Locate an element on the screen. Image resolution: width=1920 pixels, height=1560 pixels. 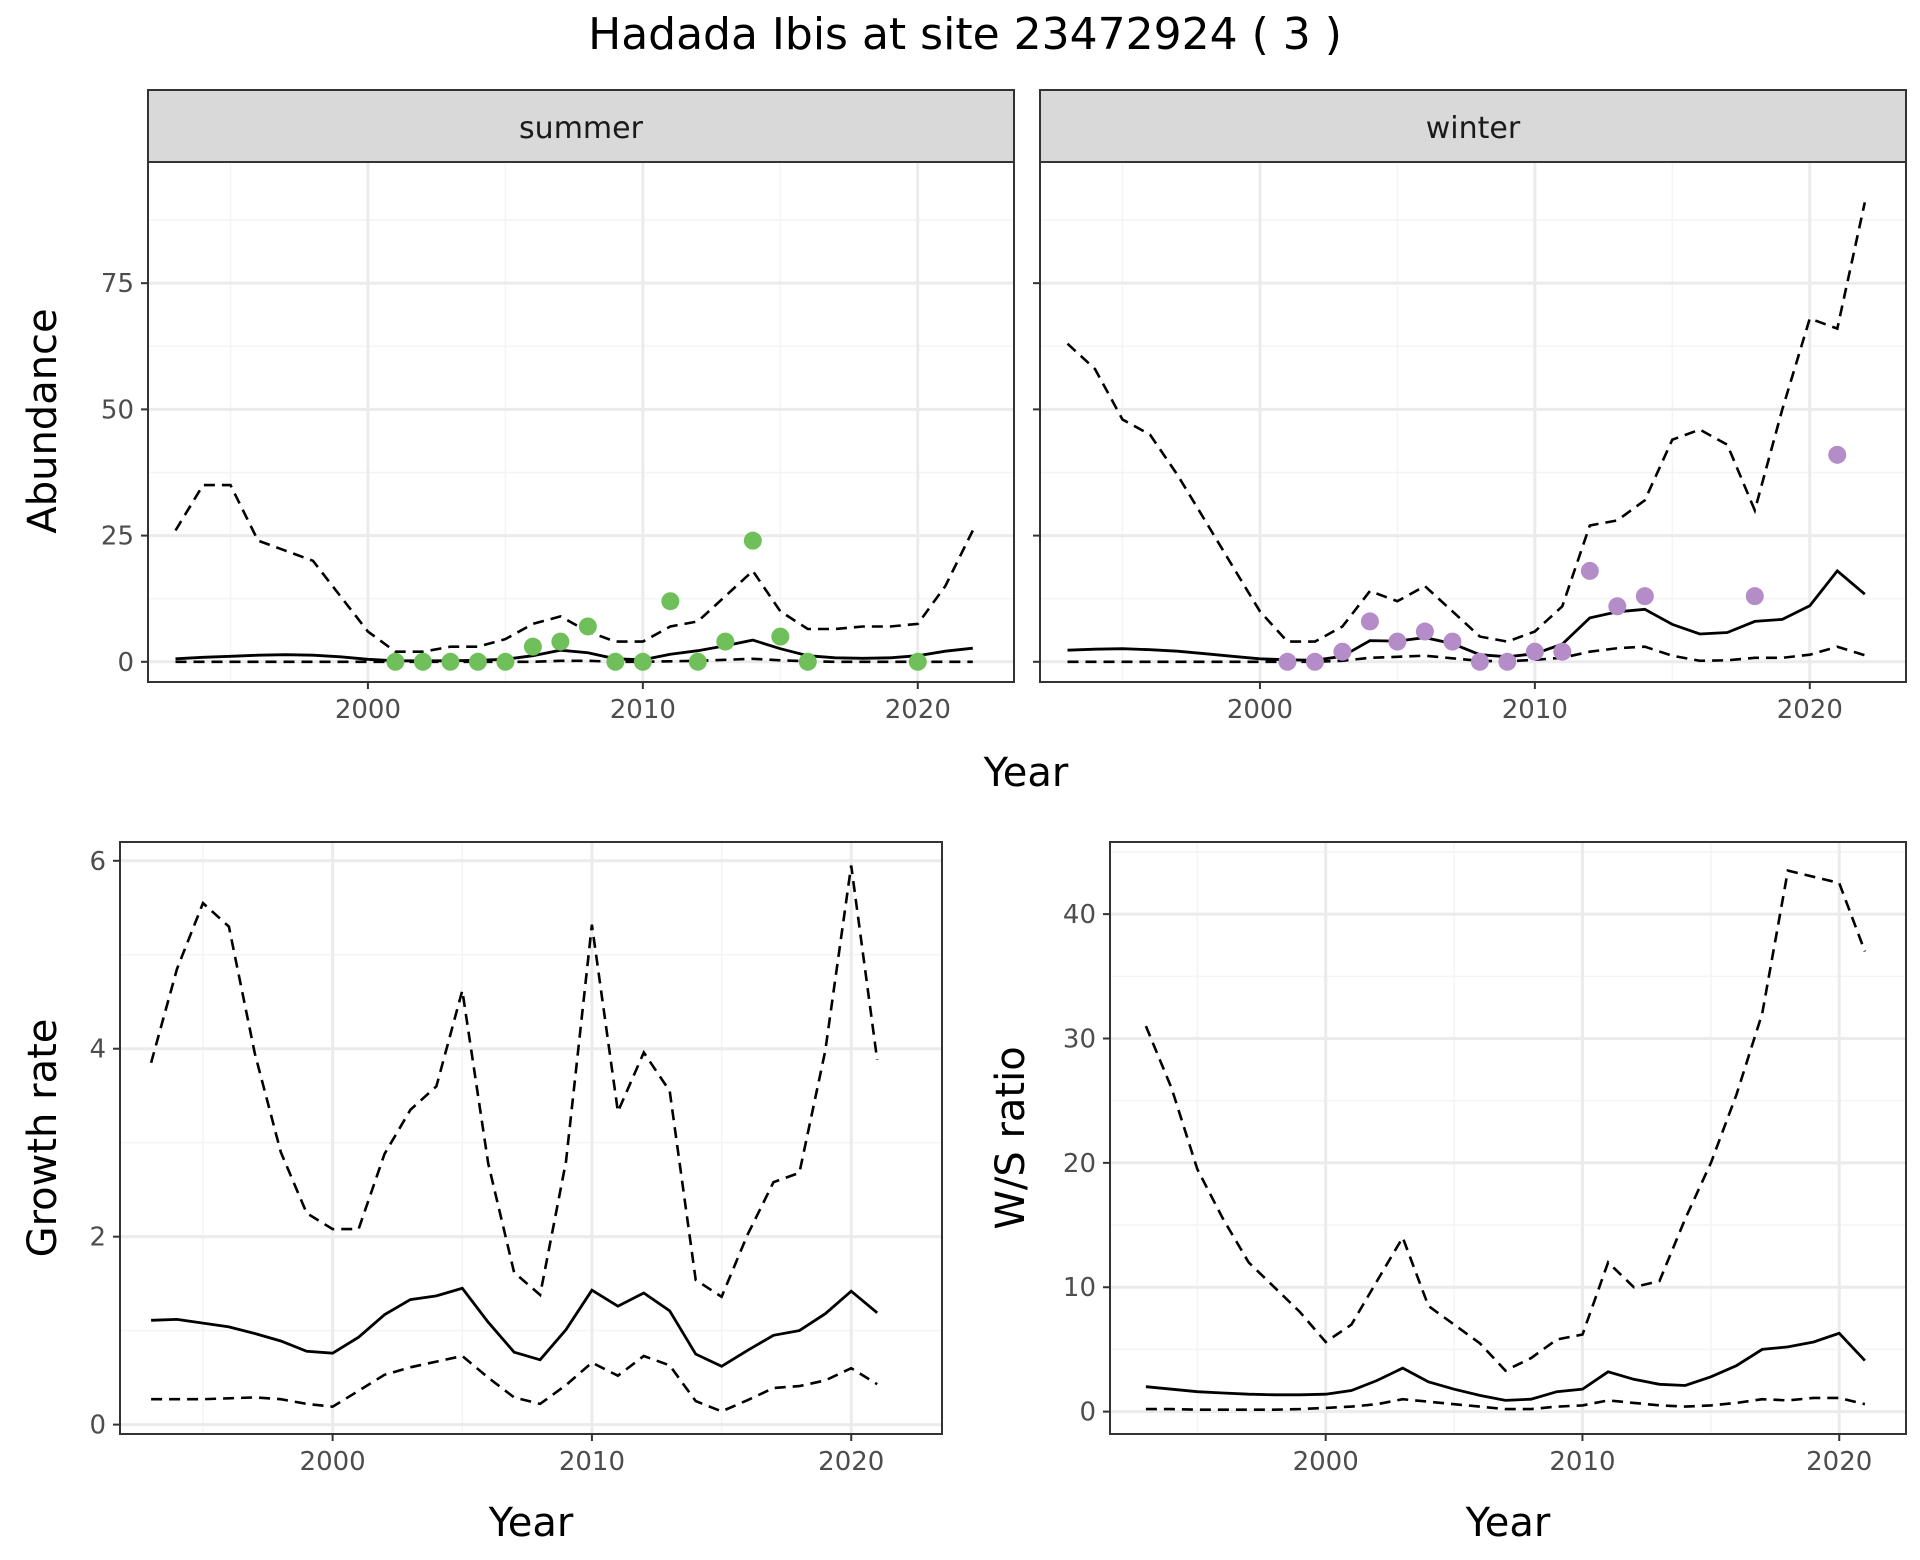
ws-ratio-y-tick-label: 0 is located at coordinates (1087, 1413).